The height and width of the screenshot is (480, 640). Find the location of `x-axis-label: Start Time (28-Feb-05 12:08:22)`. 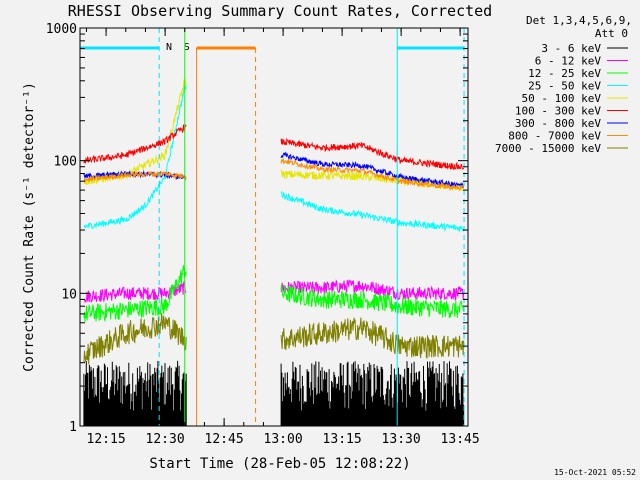

x-axis-label: Start Time (28-Feb-05 12:08:22) is located at coordinates (279, 464).